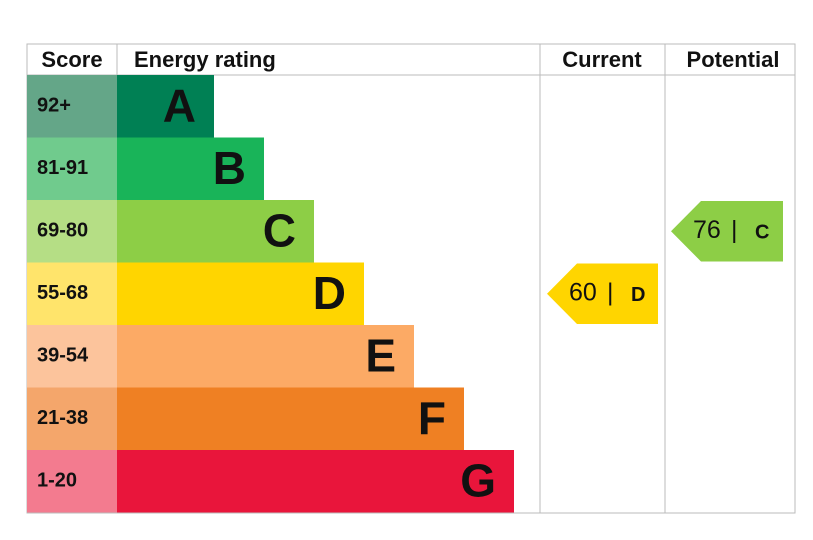 Image resolution: width=813 pixels, height=540 pixels. What do you see at coordinates (638, 295) in the screenshot?
I see `rating-letter: D` at bounding box center [638, 295].